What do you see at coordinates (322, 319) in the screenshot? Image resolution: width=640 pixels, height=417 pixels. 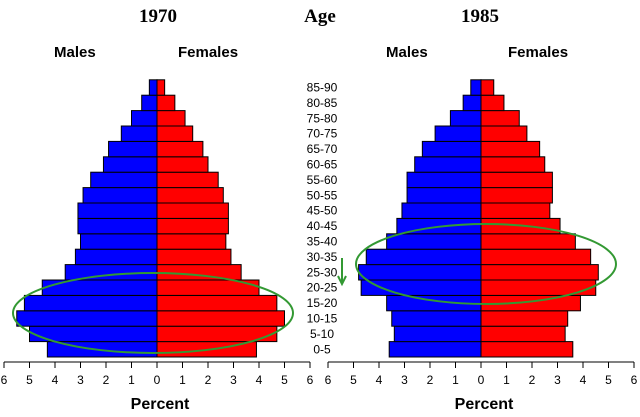 I see `age-label-10-15: 10-15` at bounding box center [322, 319].